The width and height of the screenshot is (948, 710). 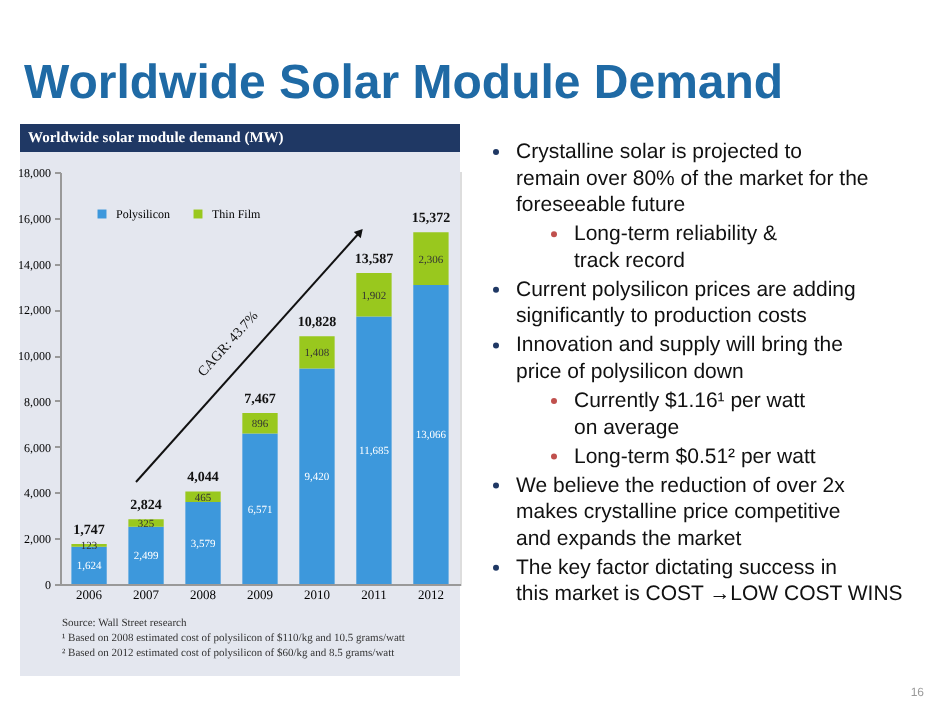 What do you see at coordinates (681, 512) in the screenshot?
I see `text: We believe the reduction of over 2x makes crystalline price competitive and expands the market` at bounding box center [681, 512].